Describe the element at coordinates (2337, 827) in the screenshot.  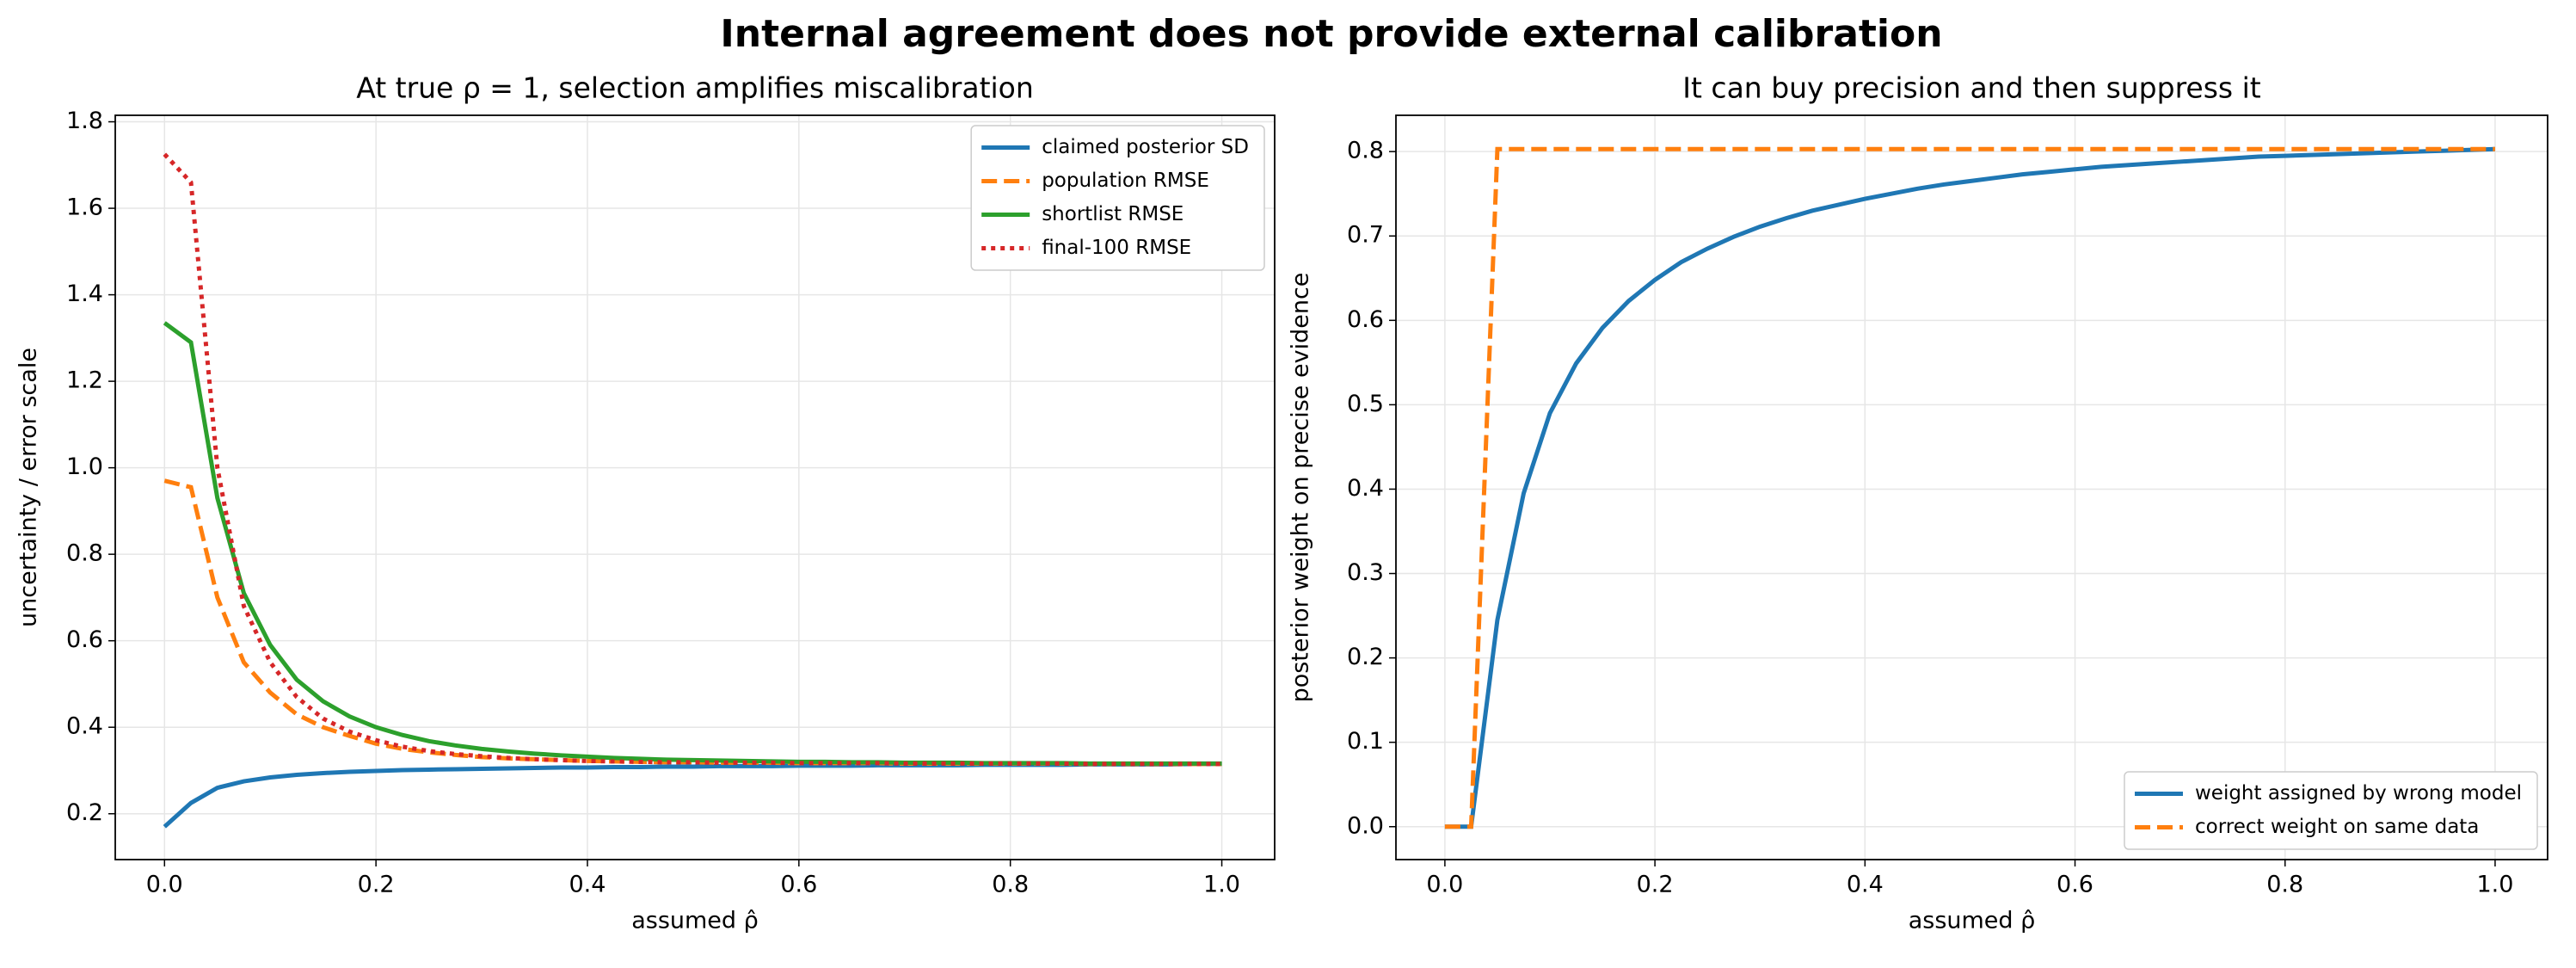
I see `legend-label: correct weight on same data` at that location.